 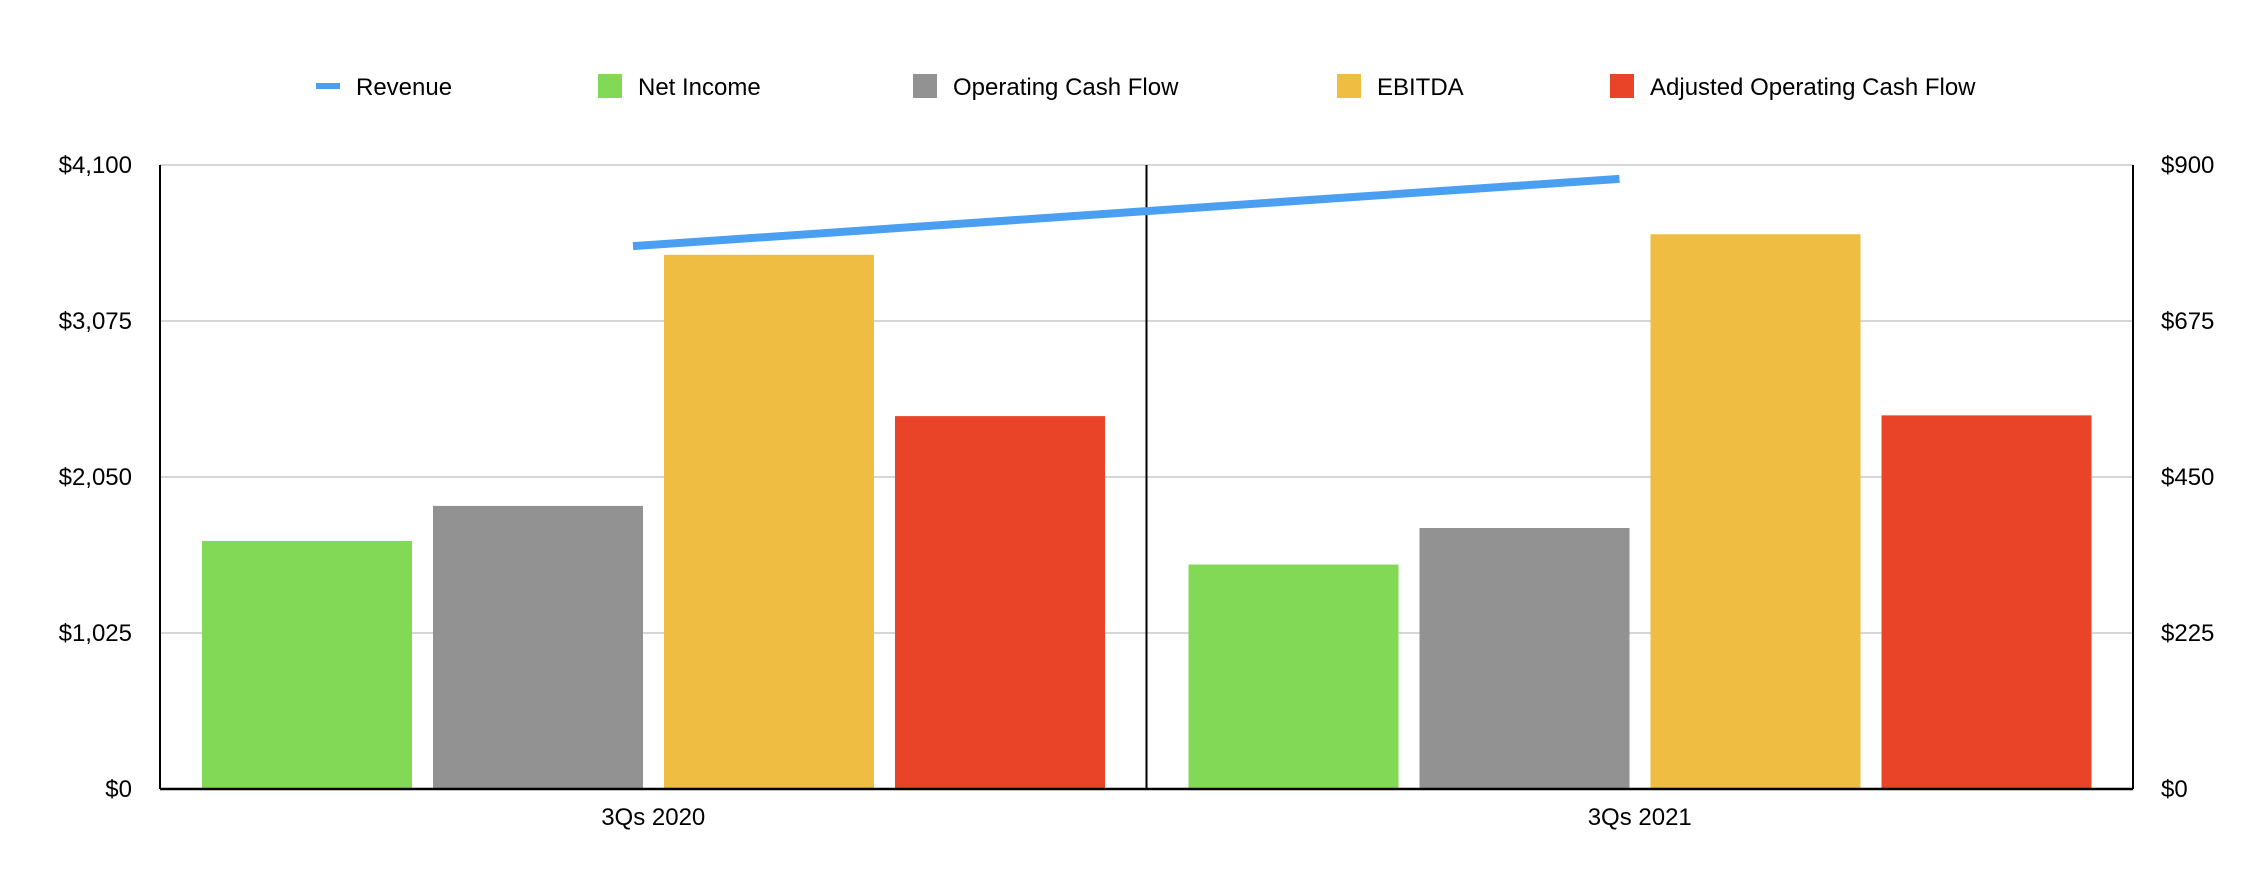 What do you see at coordinates (2187, 633) in the screenshot?
I see `right-axis-tick-label: $225` at bounding box center [2187, 633].